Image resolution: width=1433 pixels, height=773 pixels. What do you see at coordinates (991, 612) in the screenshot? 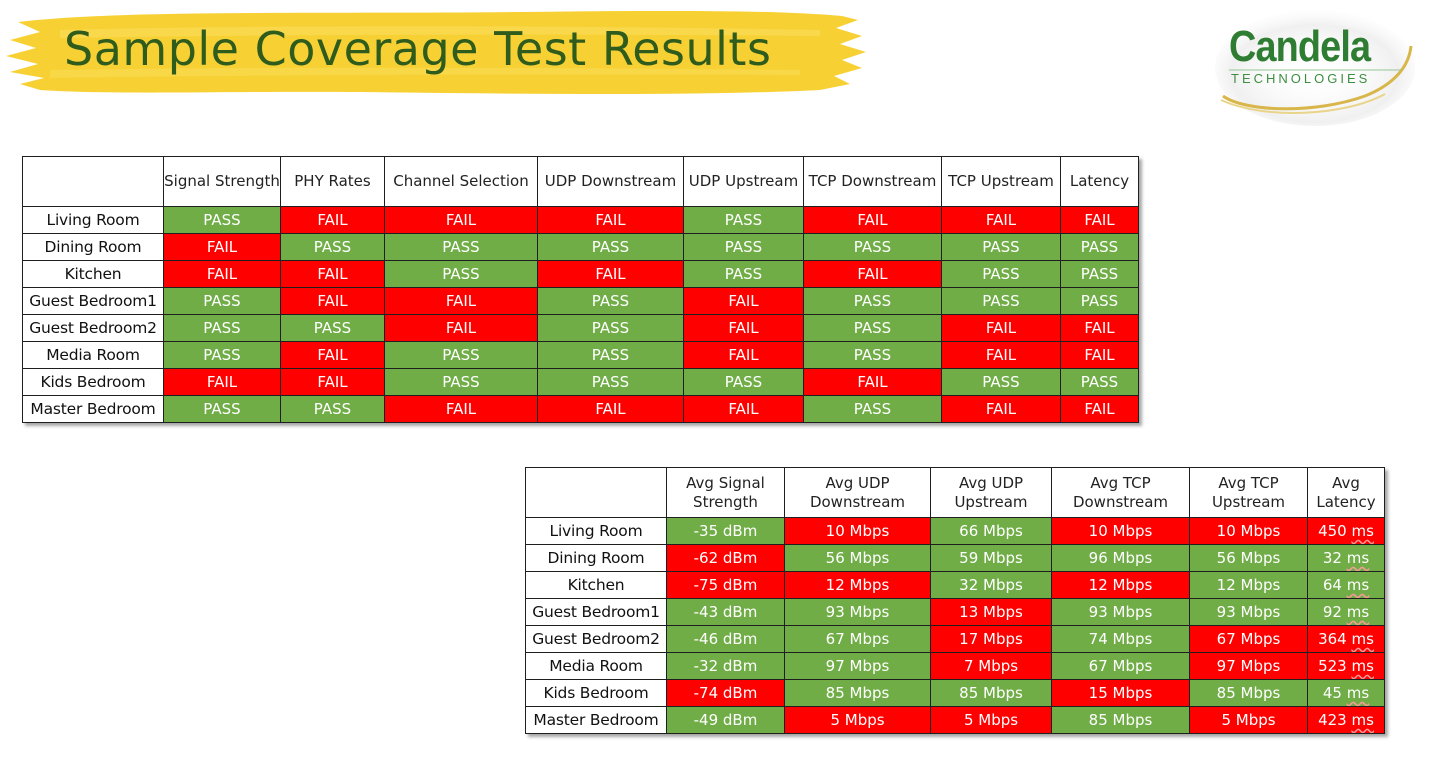
I see `average-value-cell: 13 Mbps` at bounding box center [991, 612].